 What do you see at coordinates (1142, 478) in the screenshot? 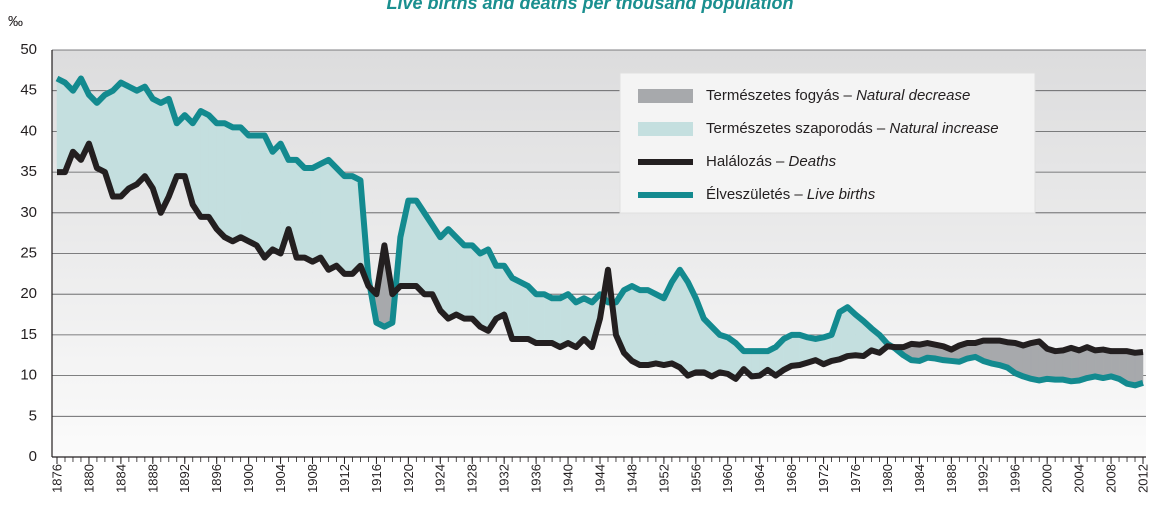
I see `x-tick-label: 2012` at bounding box center [1142, 478].